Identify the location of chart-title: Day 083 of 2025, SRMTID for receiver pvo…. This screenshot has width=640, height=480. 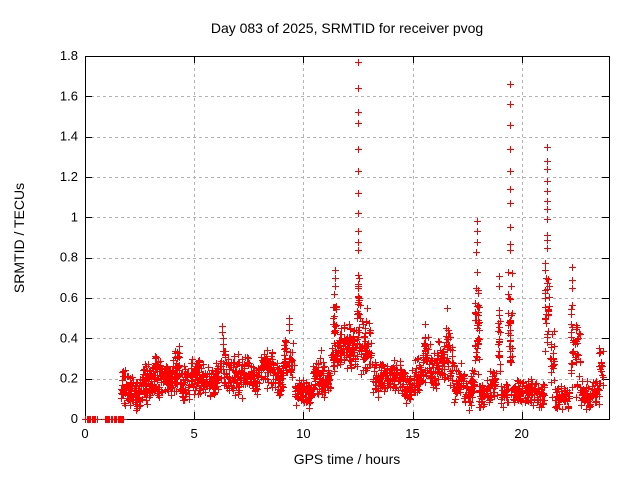
(347, 28).